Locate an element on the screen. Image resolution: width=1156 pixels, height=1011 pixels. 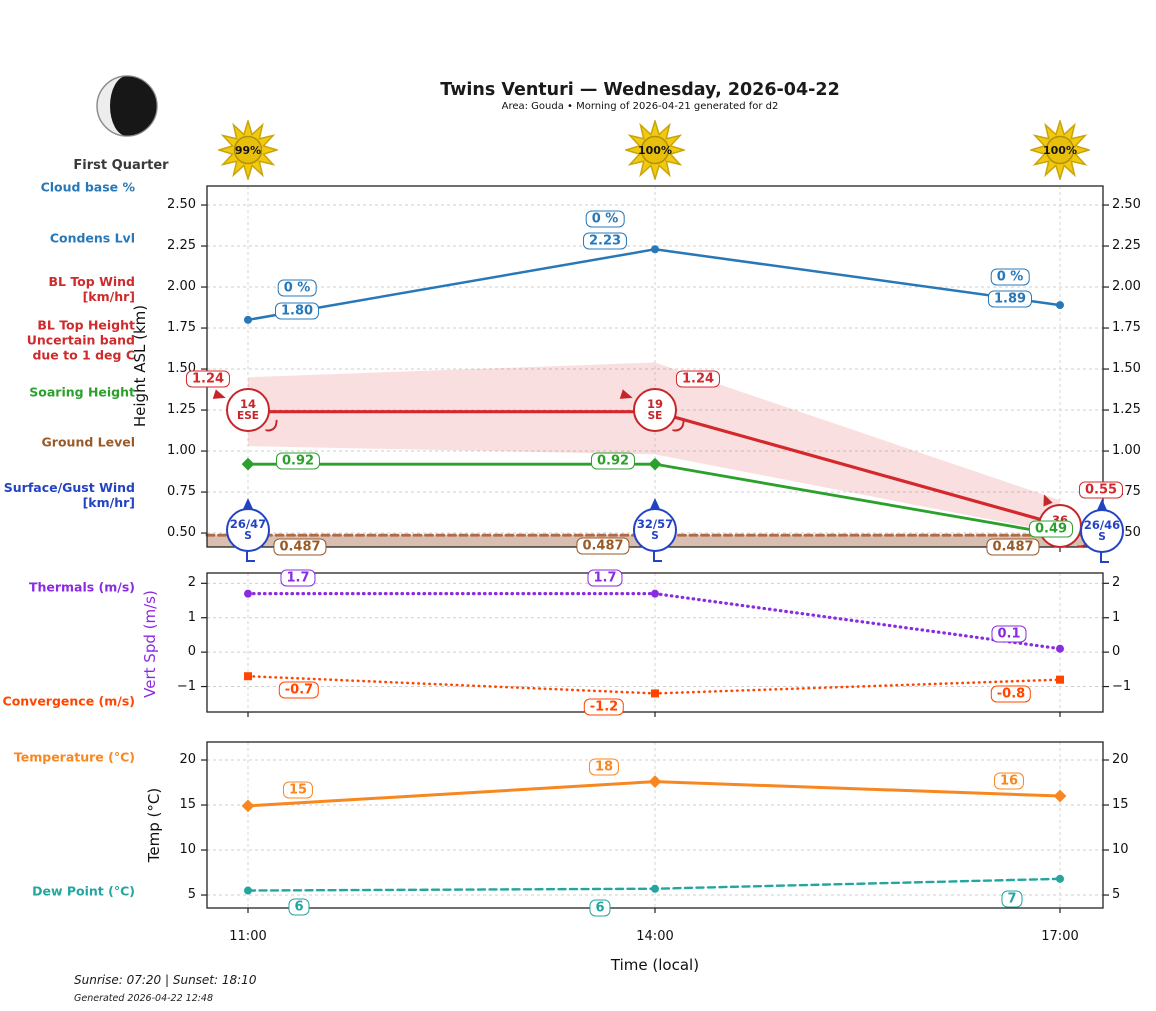
wind-speed: 14 is located at coordinates (247, 404).